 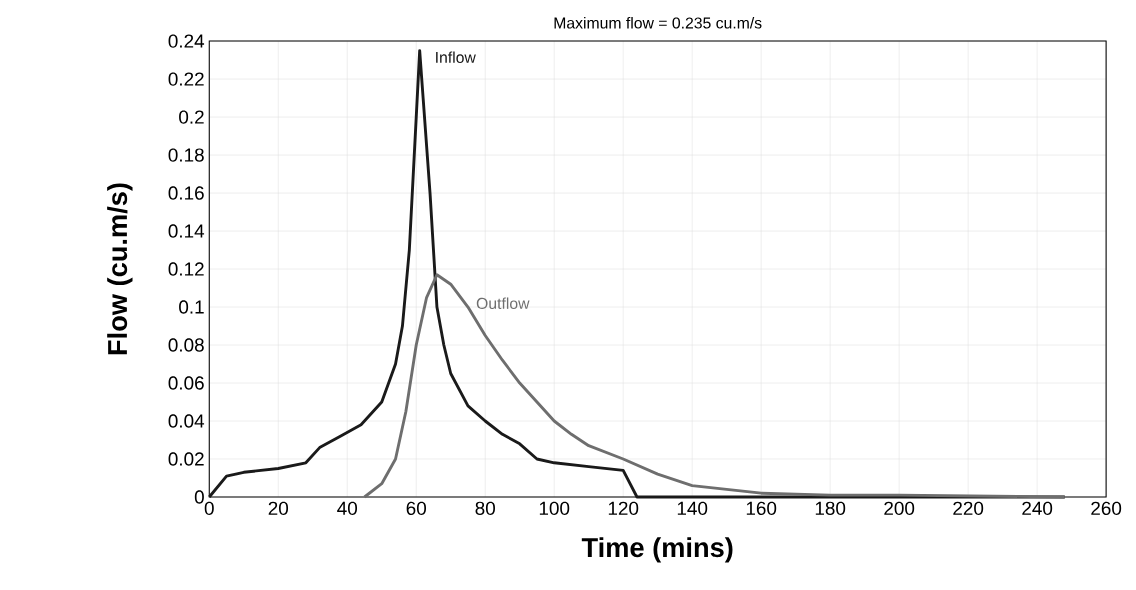 What do you see at coordinates (186, 231) in the screenshot?
I see `y-tick-label: 0.14` at bounding box center [186, 231].